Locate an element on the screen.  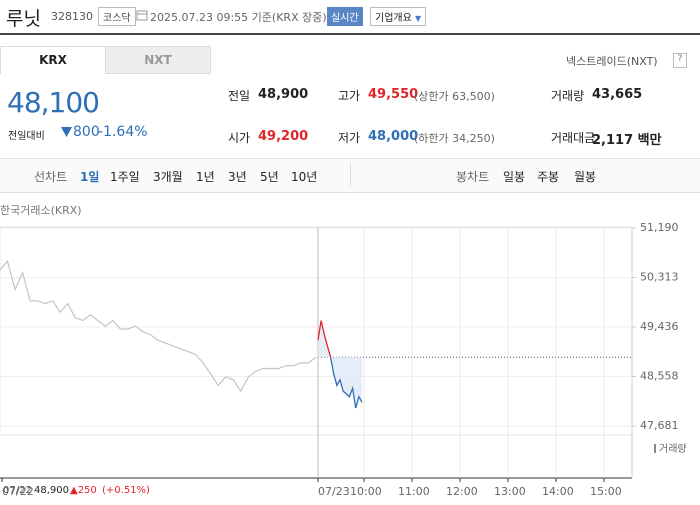
period-option: 1일 is located at coordinates (90, 177).